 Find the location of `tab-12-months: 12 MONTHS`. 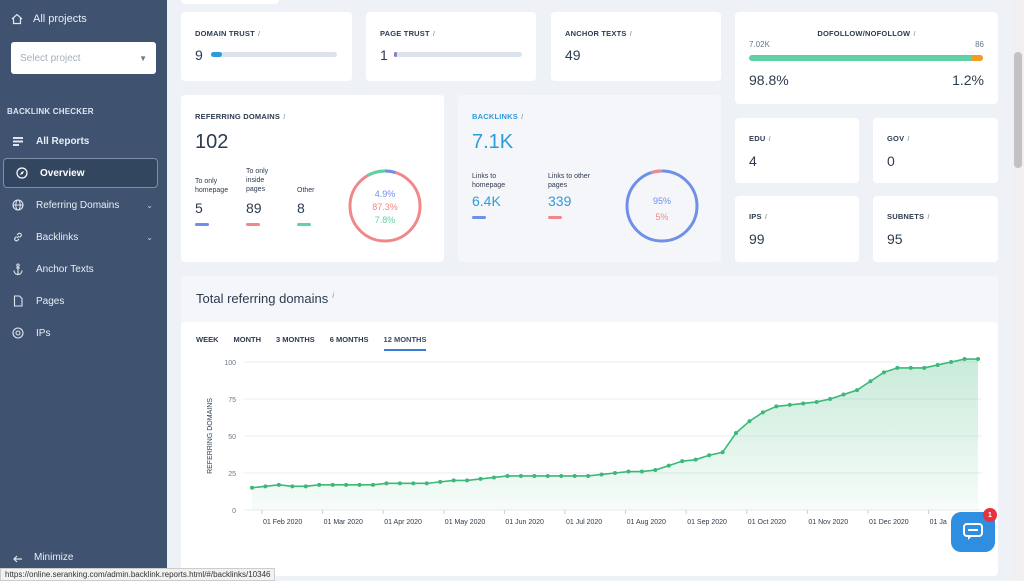

tab-12-months: 12 MONTHS is located at coordinates (405, 343).